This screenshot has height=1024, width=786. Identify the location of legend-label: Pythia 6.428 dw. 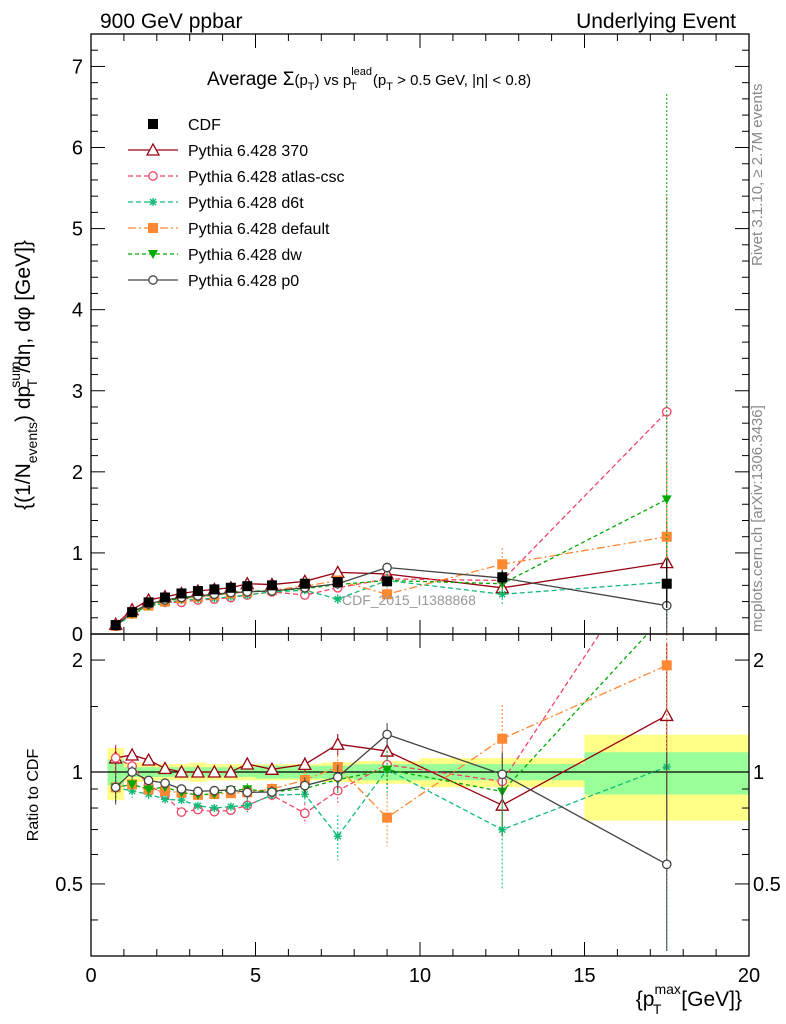
(245, 255).